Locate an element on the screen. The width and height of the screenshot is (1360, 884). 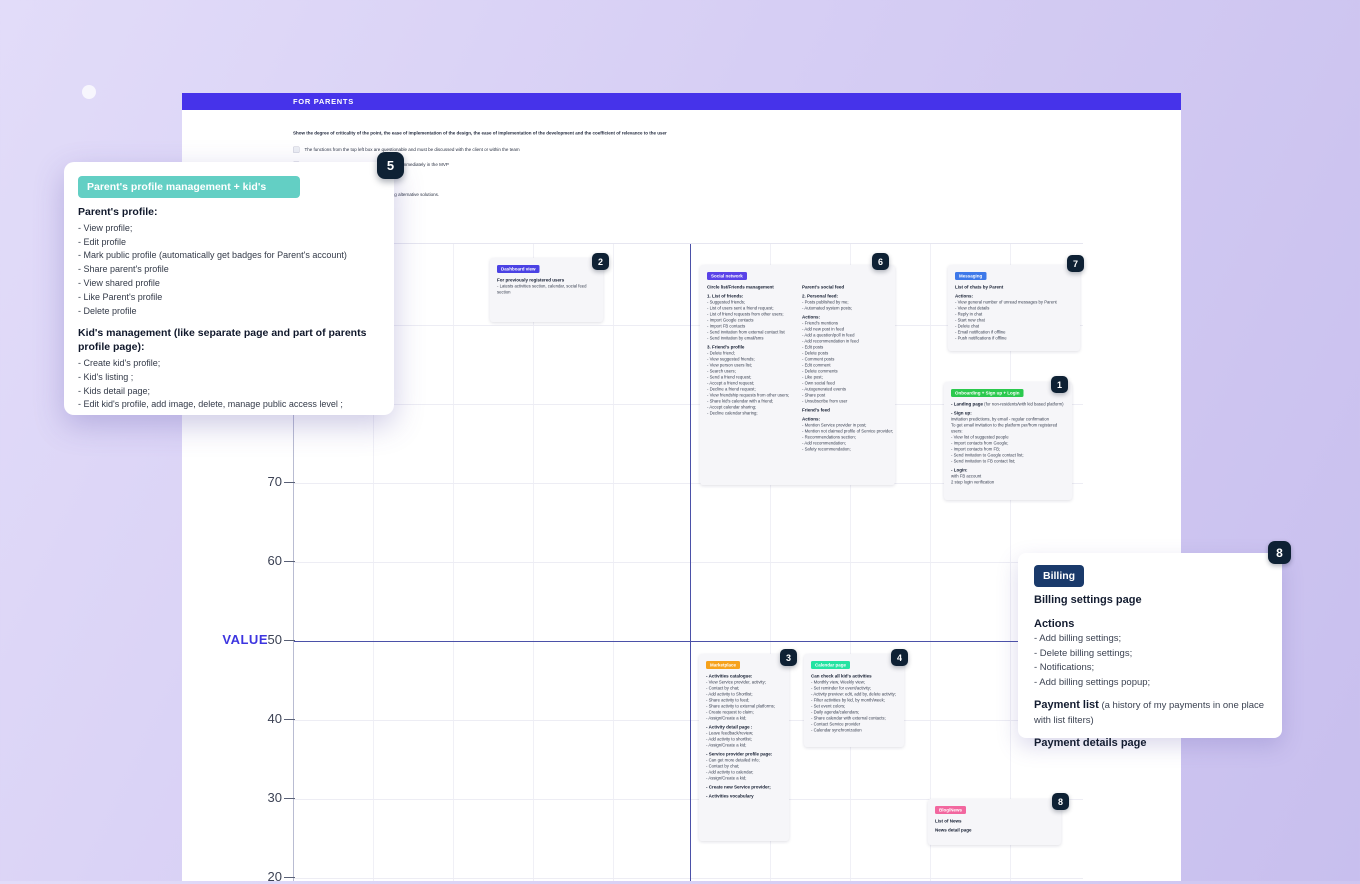
card-line: - Sign up: is located at coordinates (961, 413).